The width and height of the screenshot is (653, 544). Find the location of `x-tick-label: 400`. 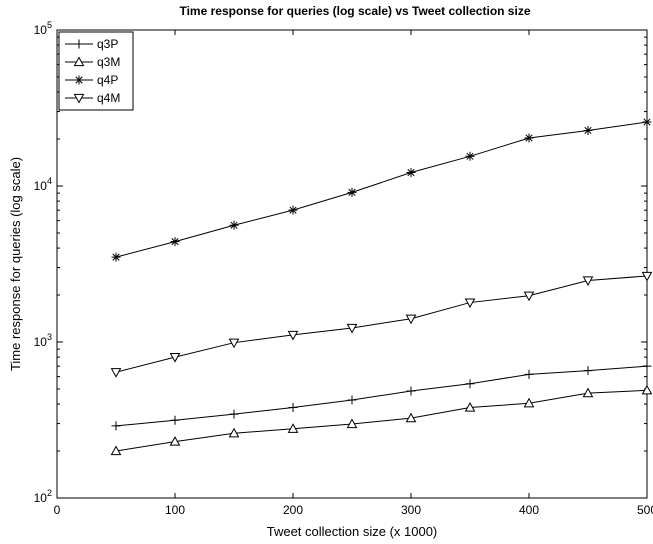

x-tick-label: 400 is located at coordinates (529, 510).